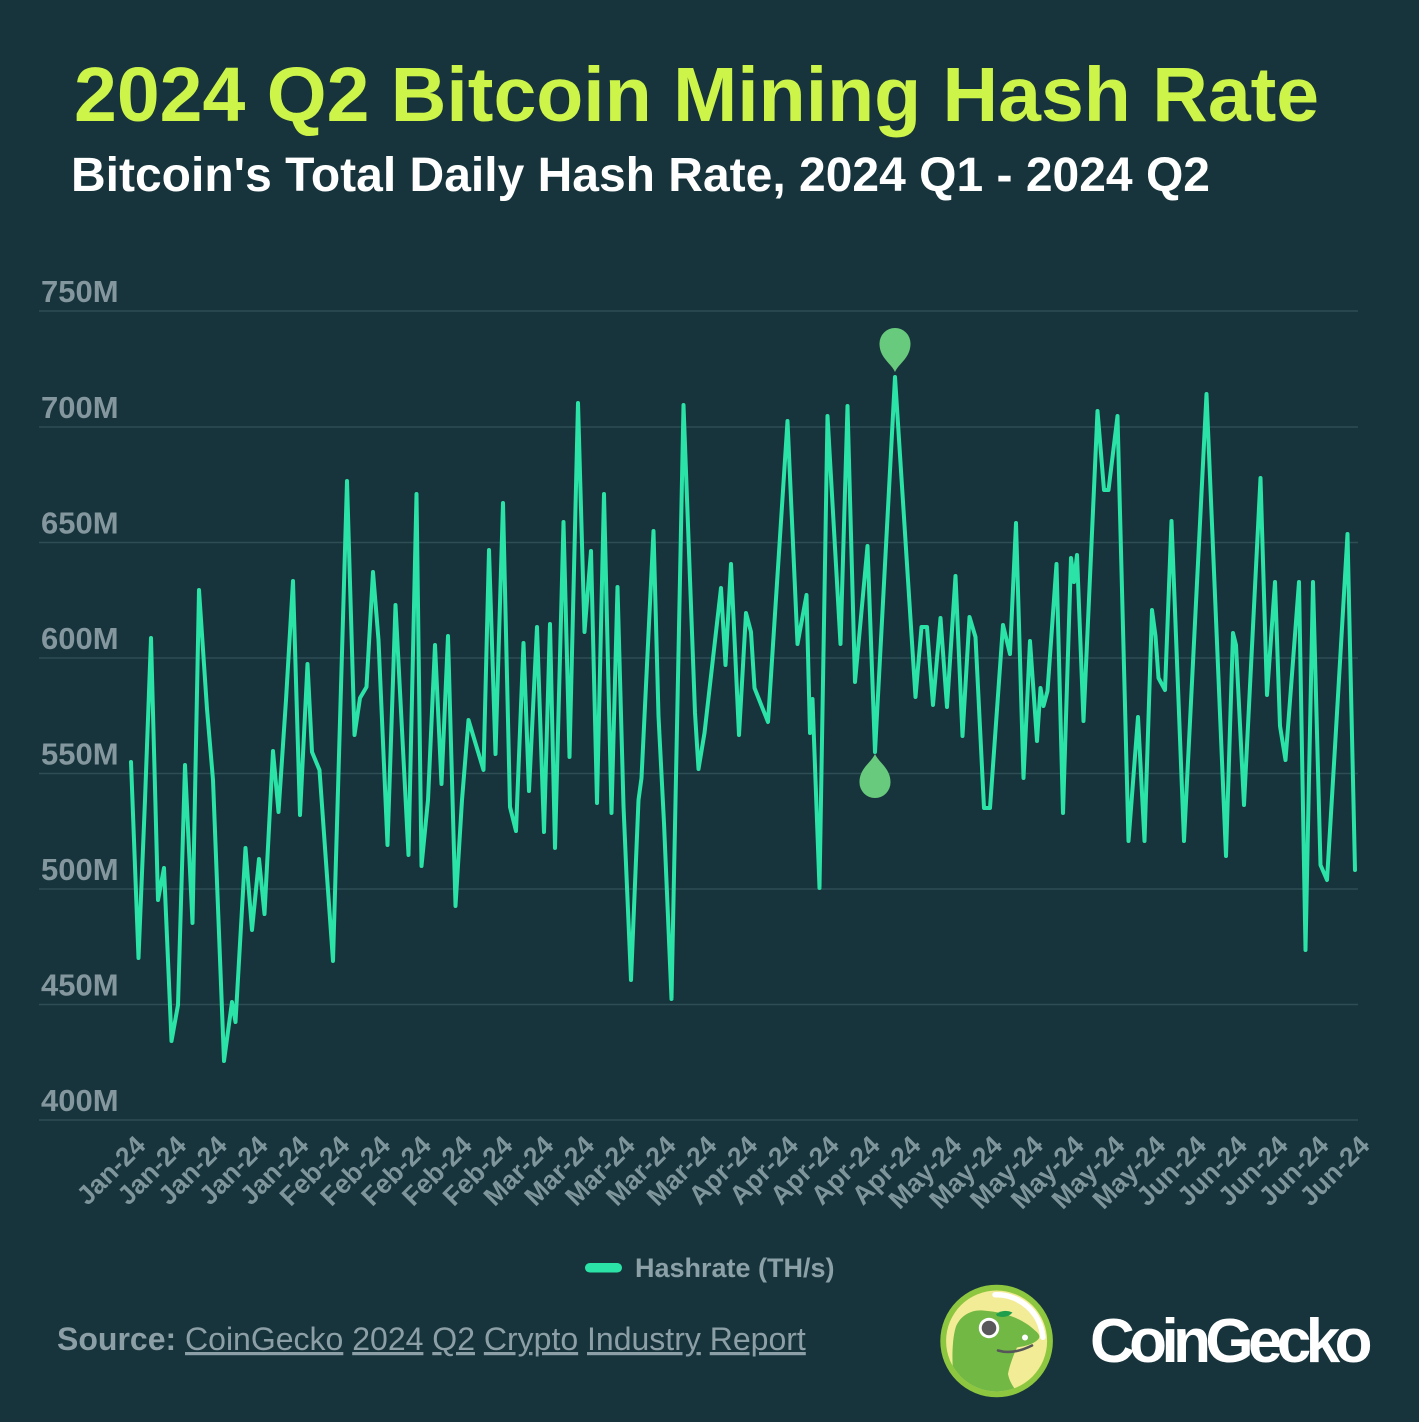  What do you see at coordinates (80, 869) in the screenshot?
I see `svg-text: 500M` at bounding box center [80, 869].